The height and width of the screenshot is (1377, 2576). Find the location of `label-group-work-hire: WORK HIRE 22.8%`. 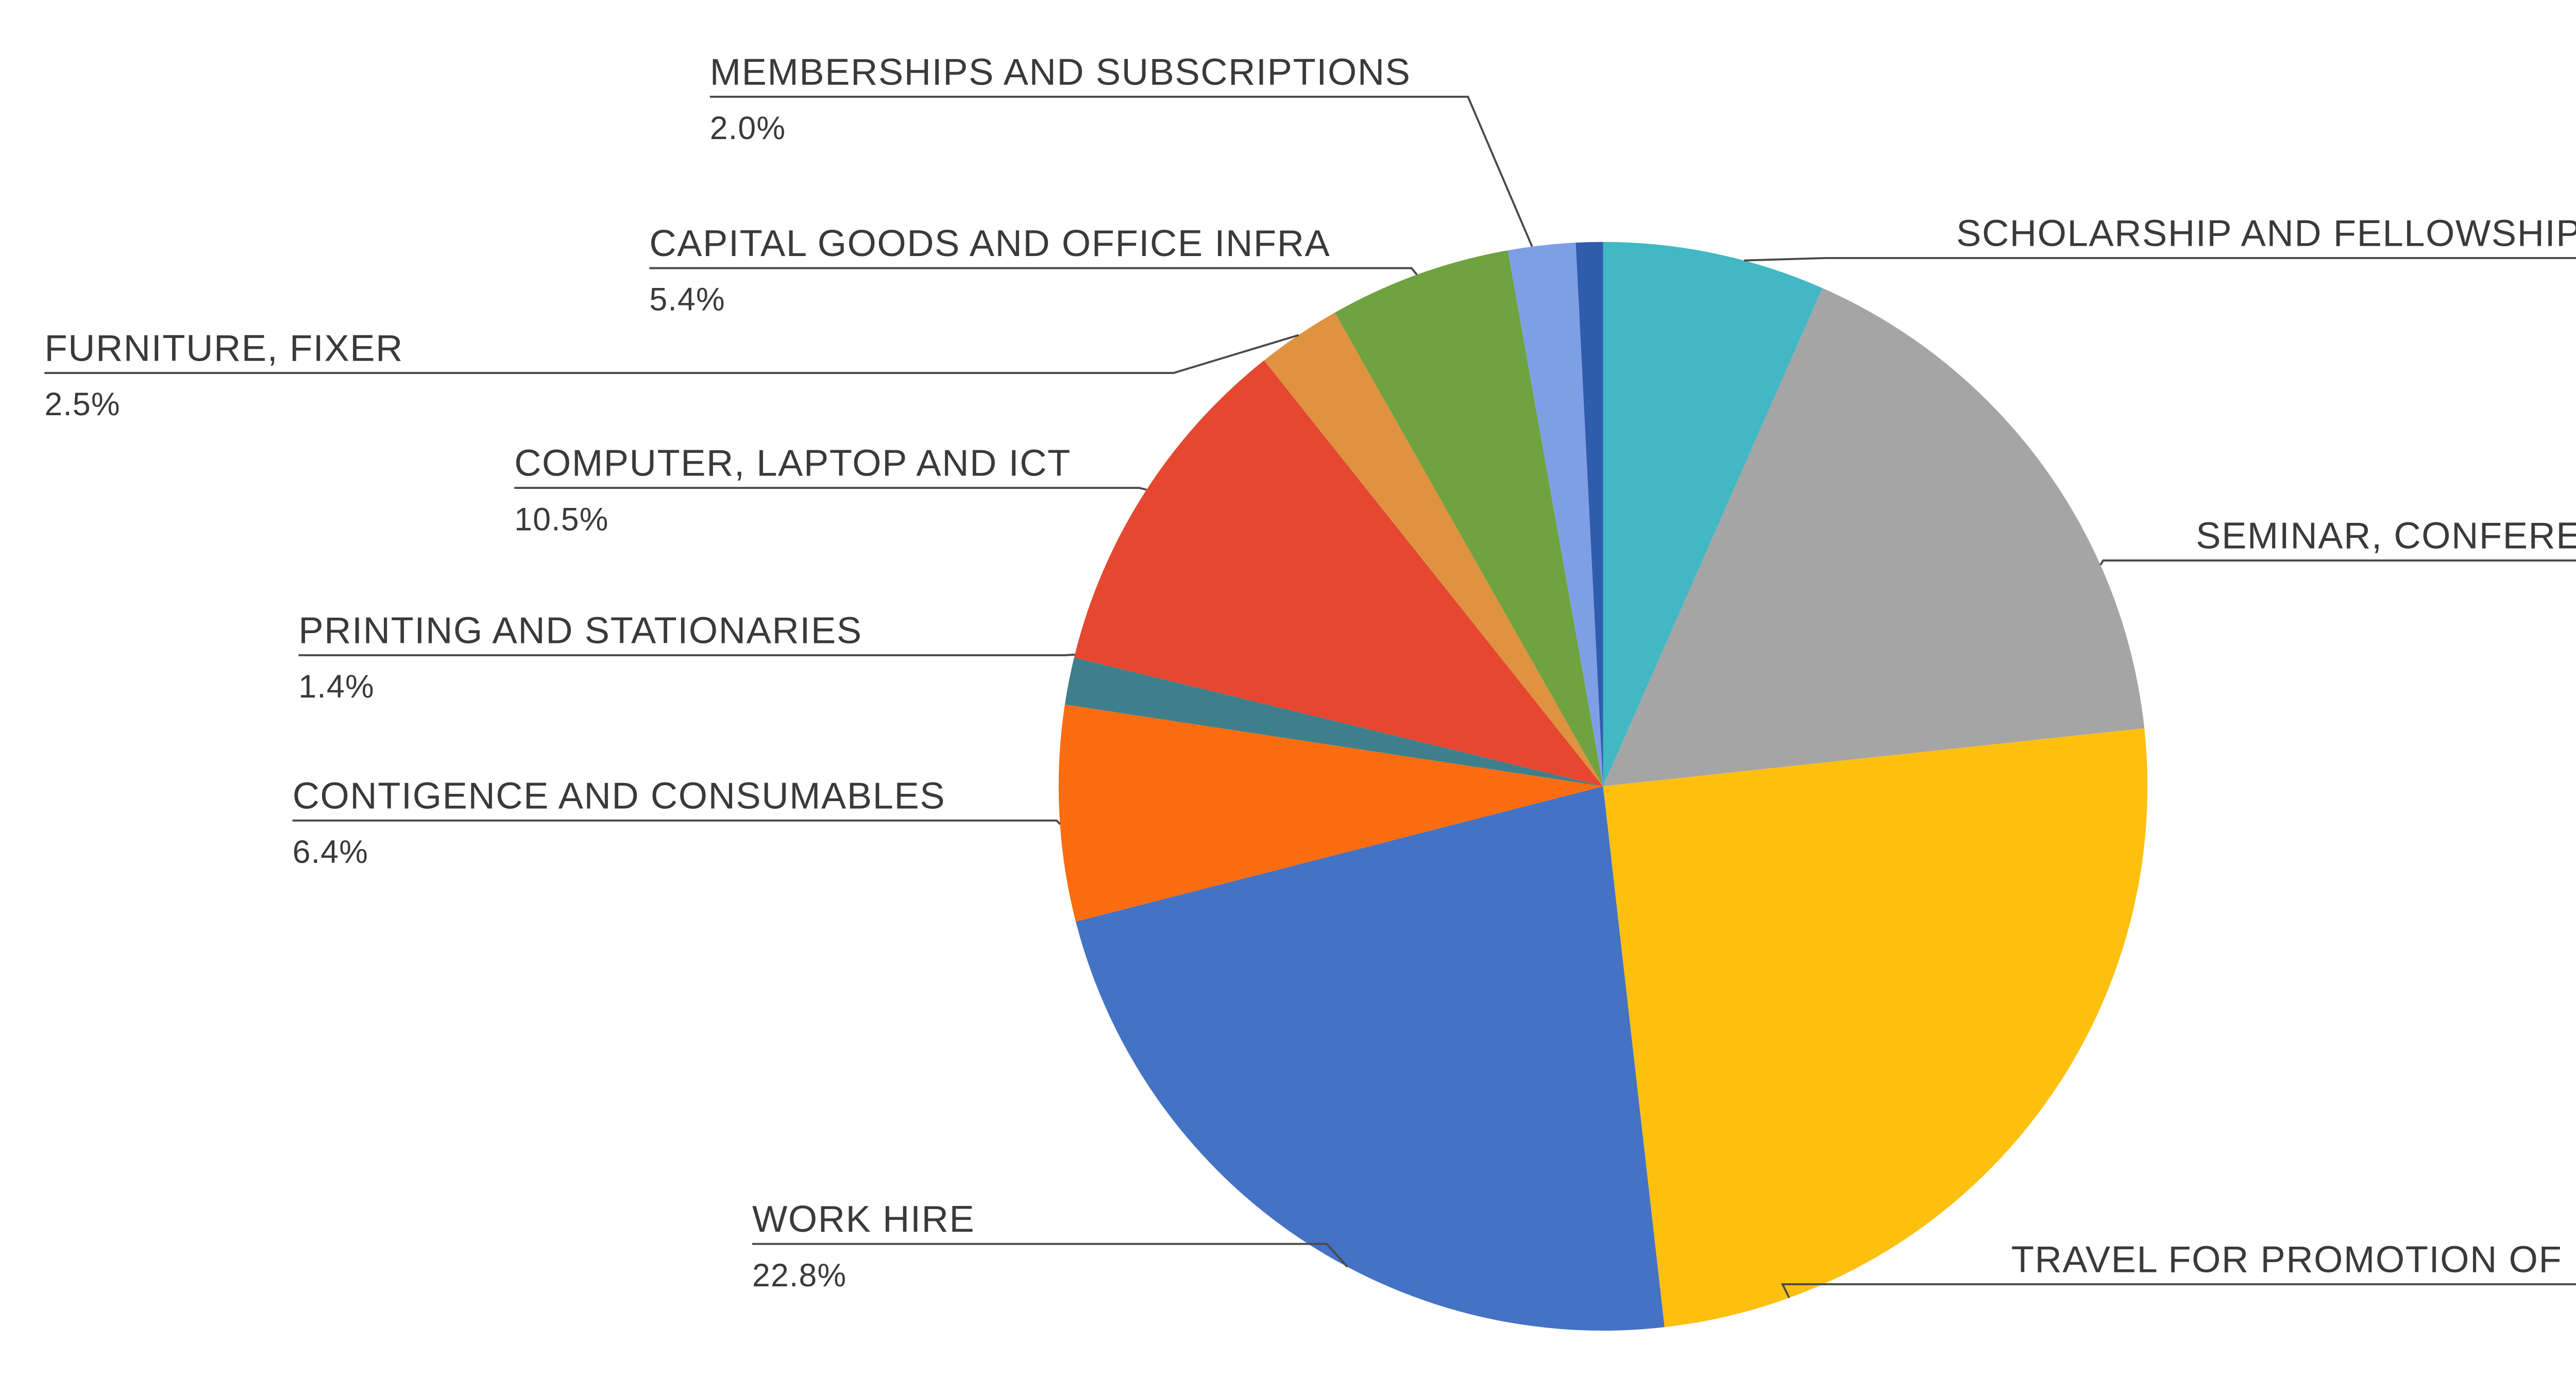

label-group-work-hire: WORK HIRE 22.8% is located at coordinates (1050, 1246).